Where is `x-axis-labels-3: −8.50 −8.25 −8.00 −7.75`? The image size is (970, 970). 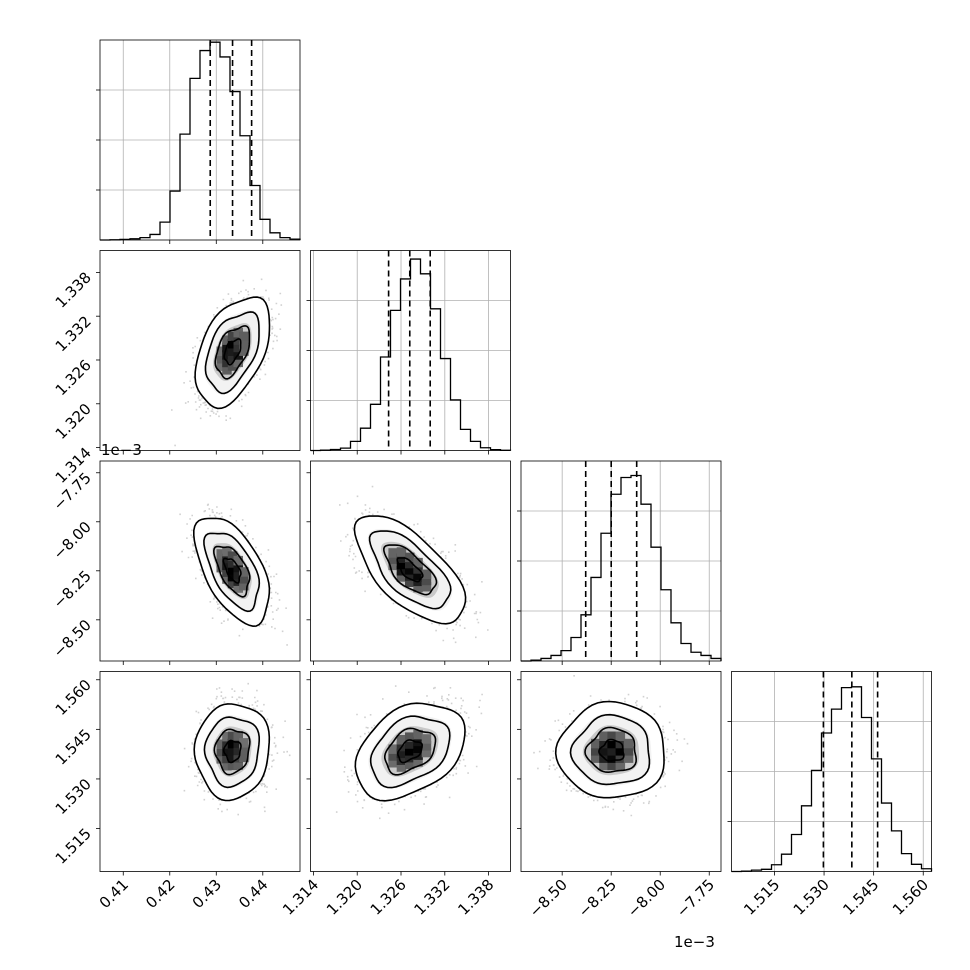
x-axis-labels-3: −8.50 −8.25 −8.00 −7.75 is located at coordinates (622, 898).